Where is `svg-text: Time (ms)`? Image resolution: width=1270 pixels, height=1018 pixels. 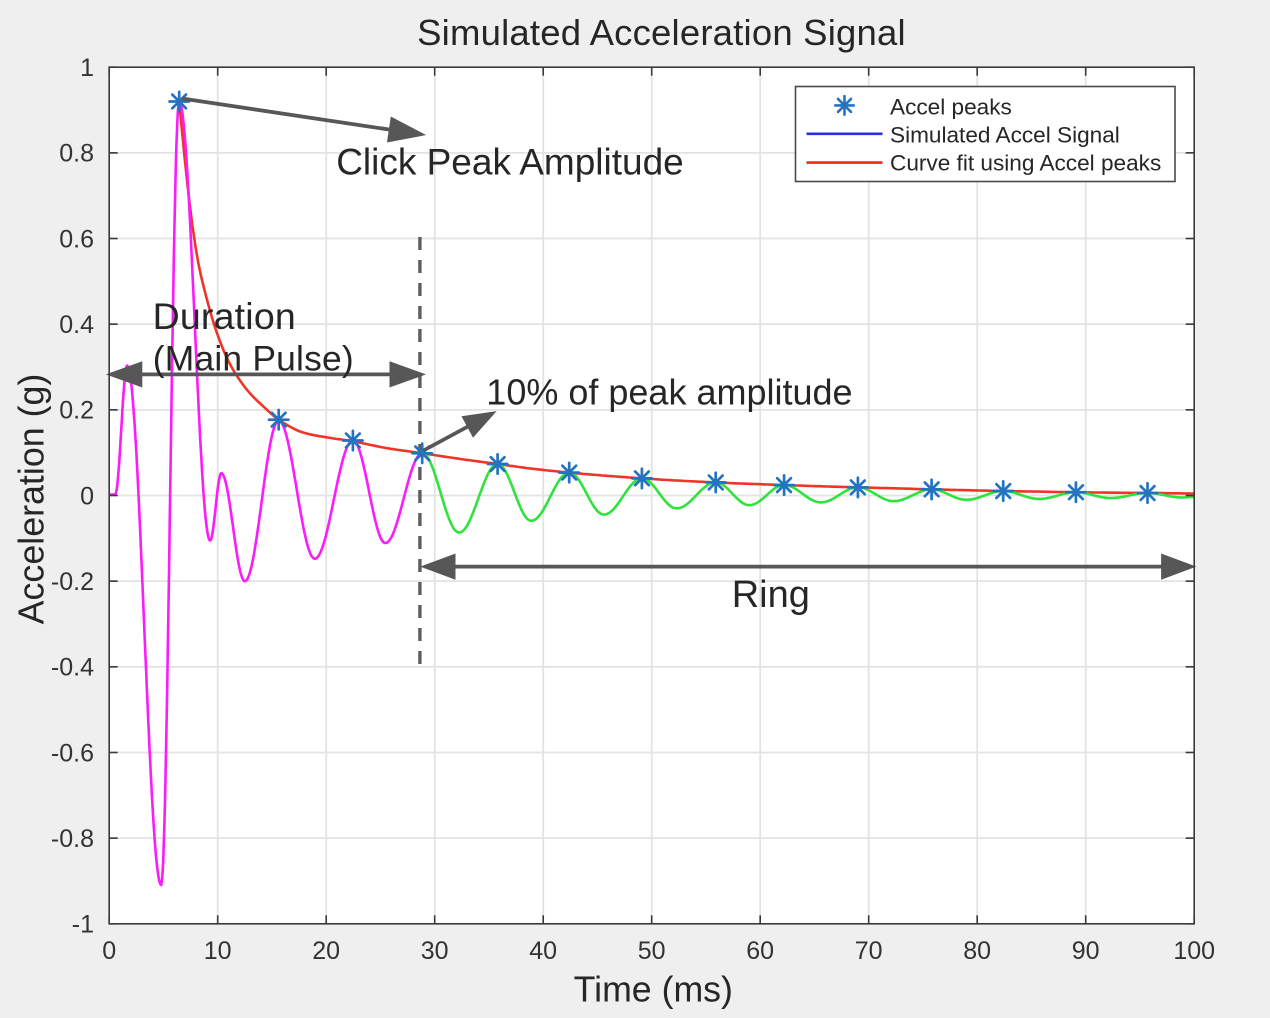
svg-text: Time (ms) is located at coordinates (653, 990).